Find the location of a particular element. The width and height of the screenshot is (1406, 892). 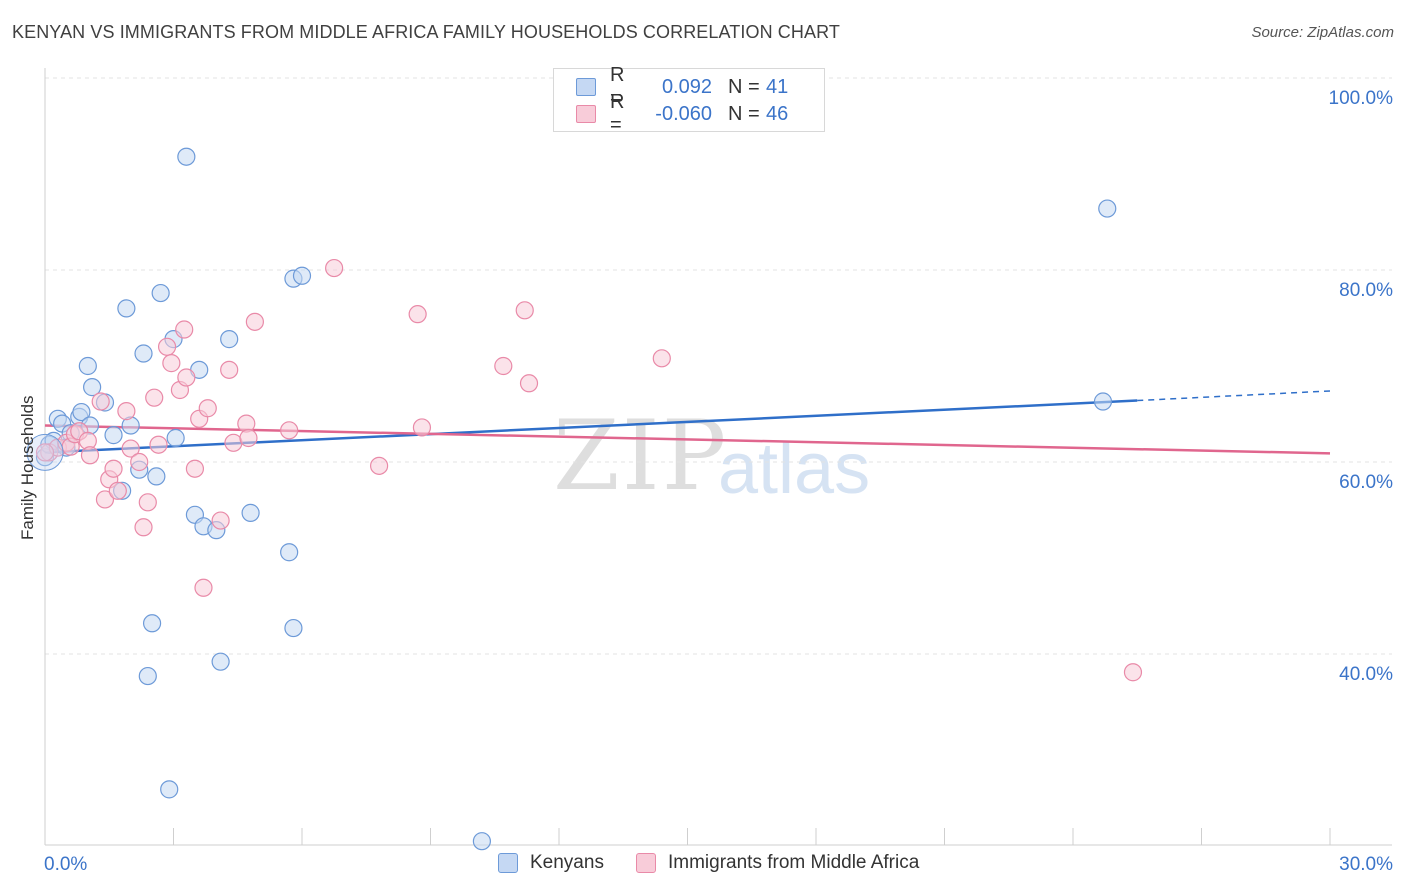

legend-n-value: 46 is located at coordinates (777, 113).